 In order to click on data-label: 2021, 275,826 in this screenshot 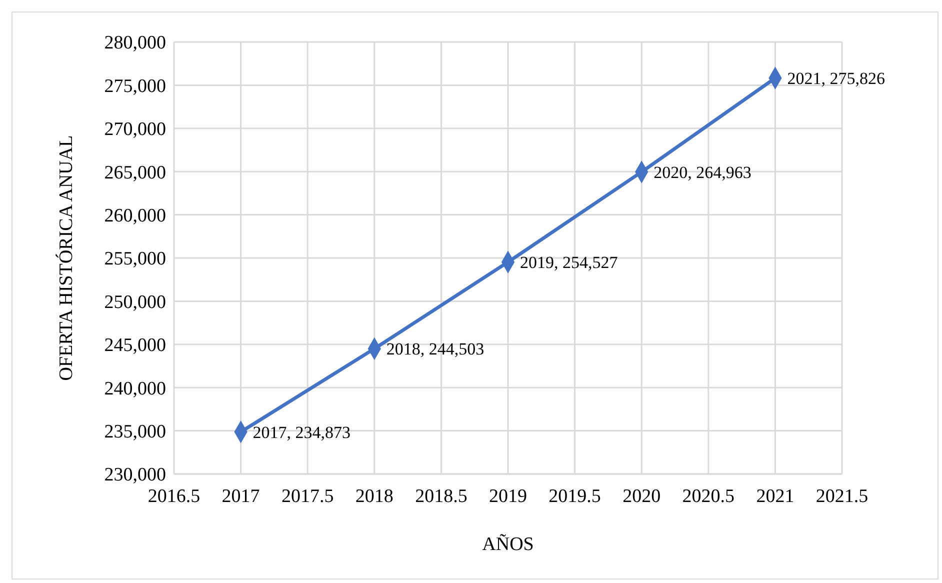, I will do `click(836, 78)`.